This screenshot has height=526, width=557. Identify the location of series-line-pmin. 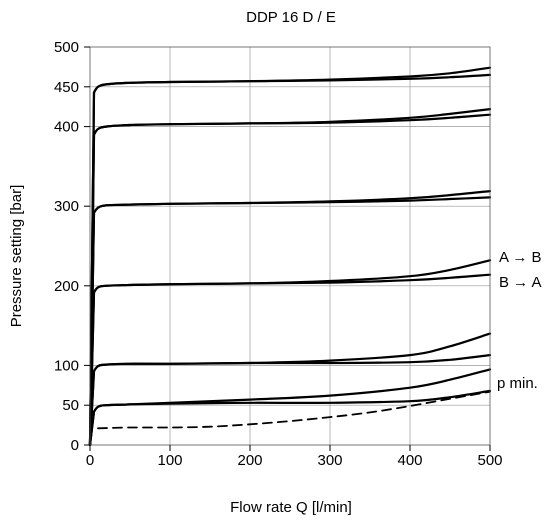
(294, 410).